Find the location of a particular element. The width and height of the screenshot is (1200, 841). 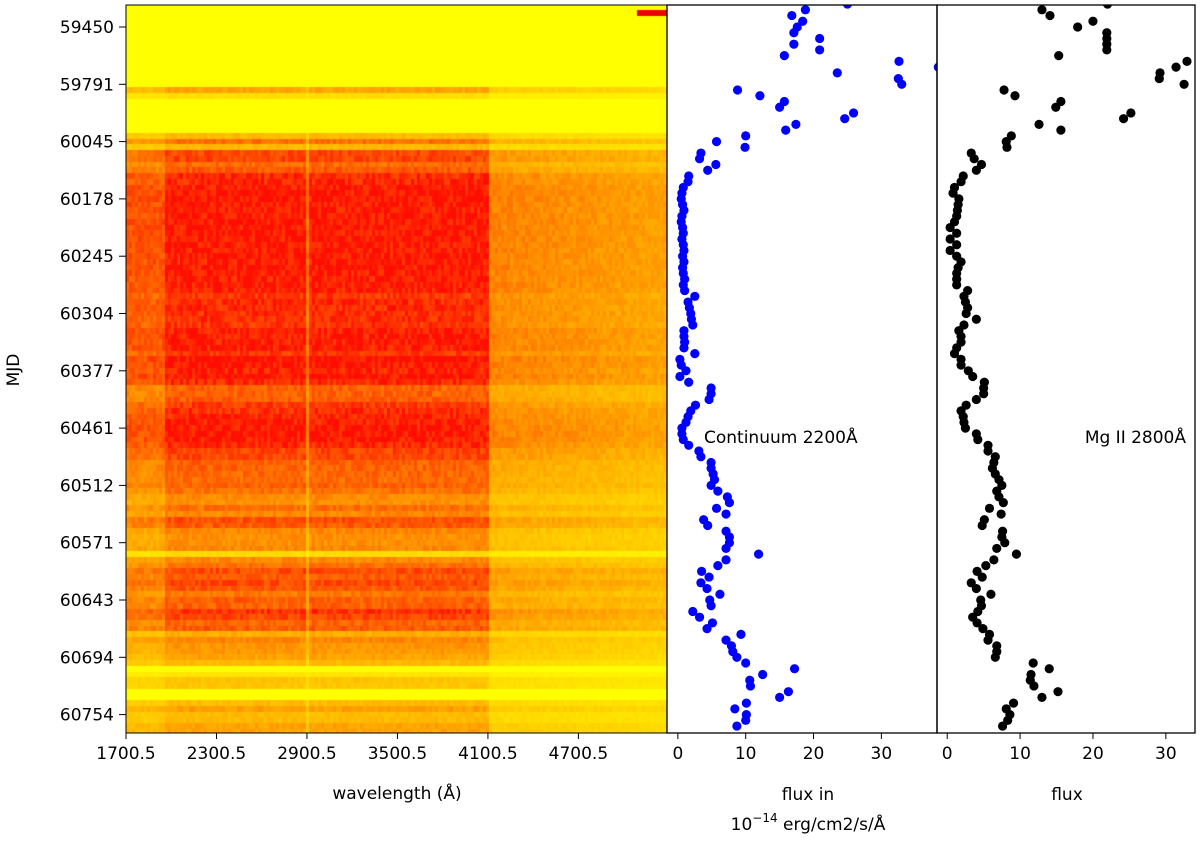

unit-exponent: −14 is located at coordinates (764, 818).